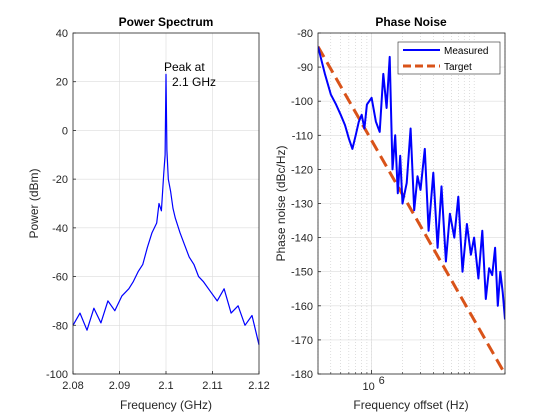 The image size is (560, 420). Describe the element at coordinates (184, 67) in the screenshot. I see `peak-annotation-line1: Peak at` at that location.